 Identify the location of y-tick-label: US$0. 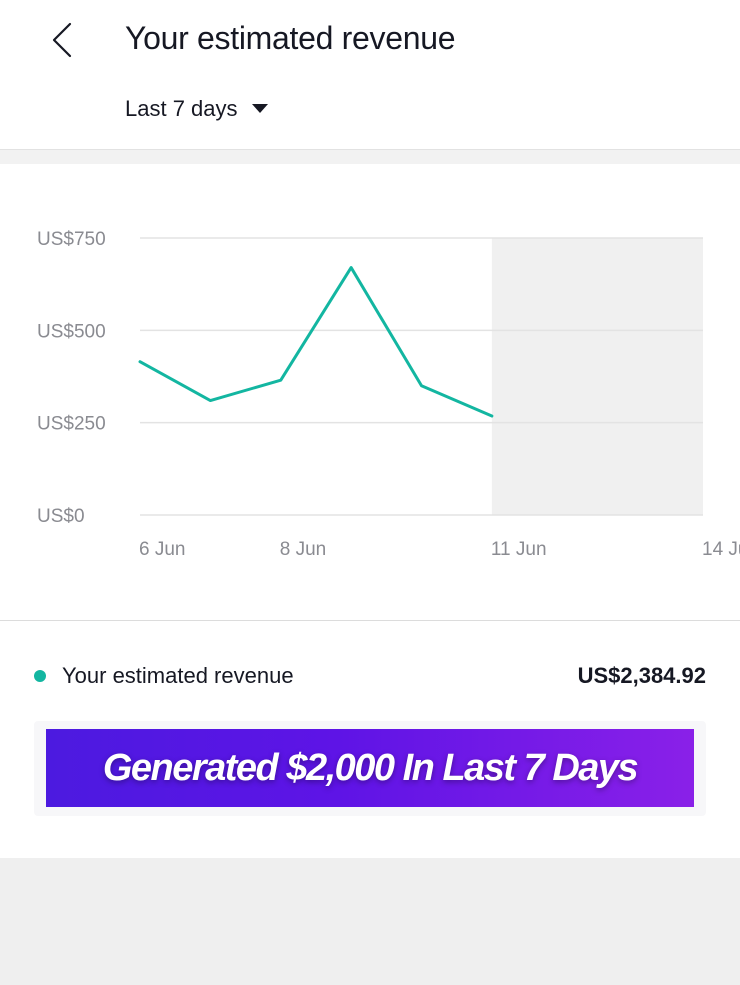
(61, 516).